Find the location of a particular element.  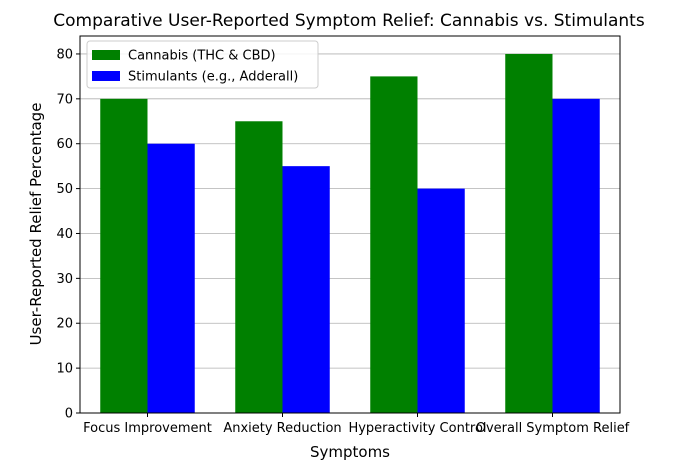

y-tick-label: 20 is located at coordinates (64, 324).